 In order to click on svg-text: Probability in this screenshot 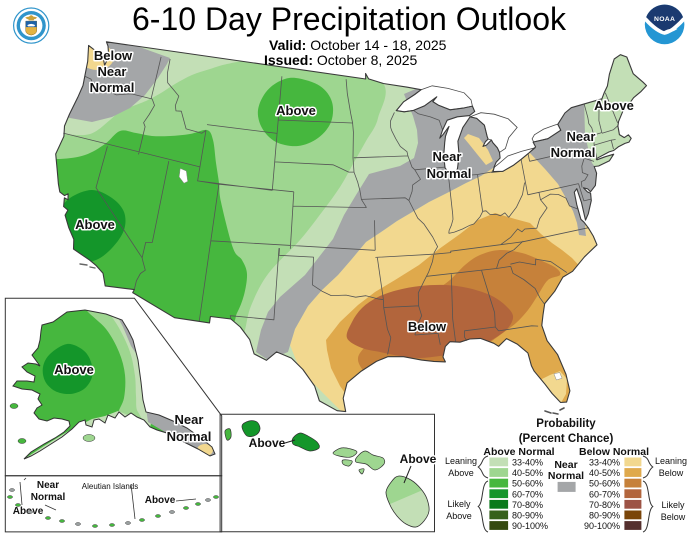, I will do `click(566, 424)`.